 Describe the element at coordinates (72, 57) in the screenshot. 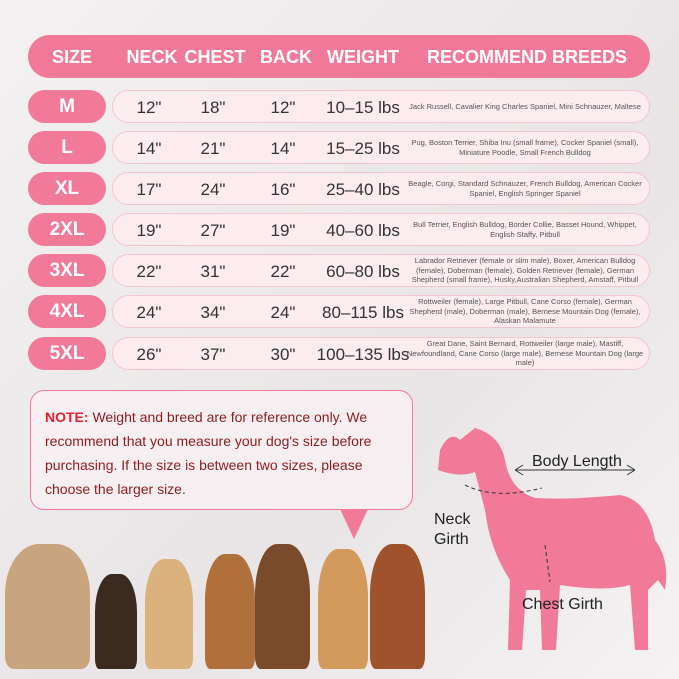

I see `header-size: SIZE` at that location.